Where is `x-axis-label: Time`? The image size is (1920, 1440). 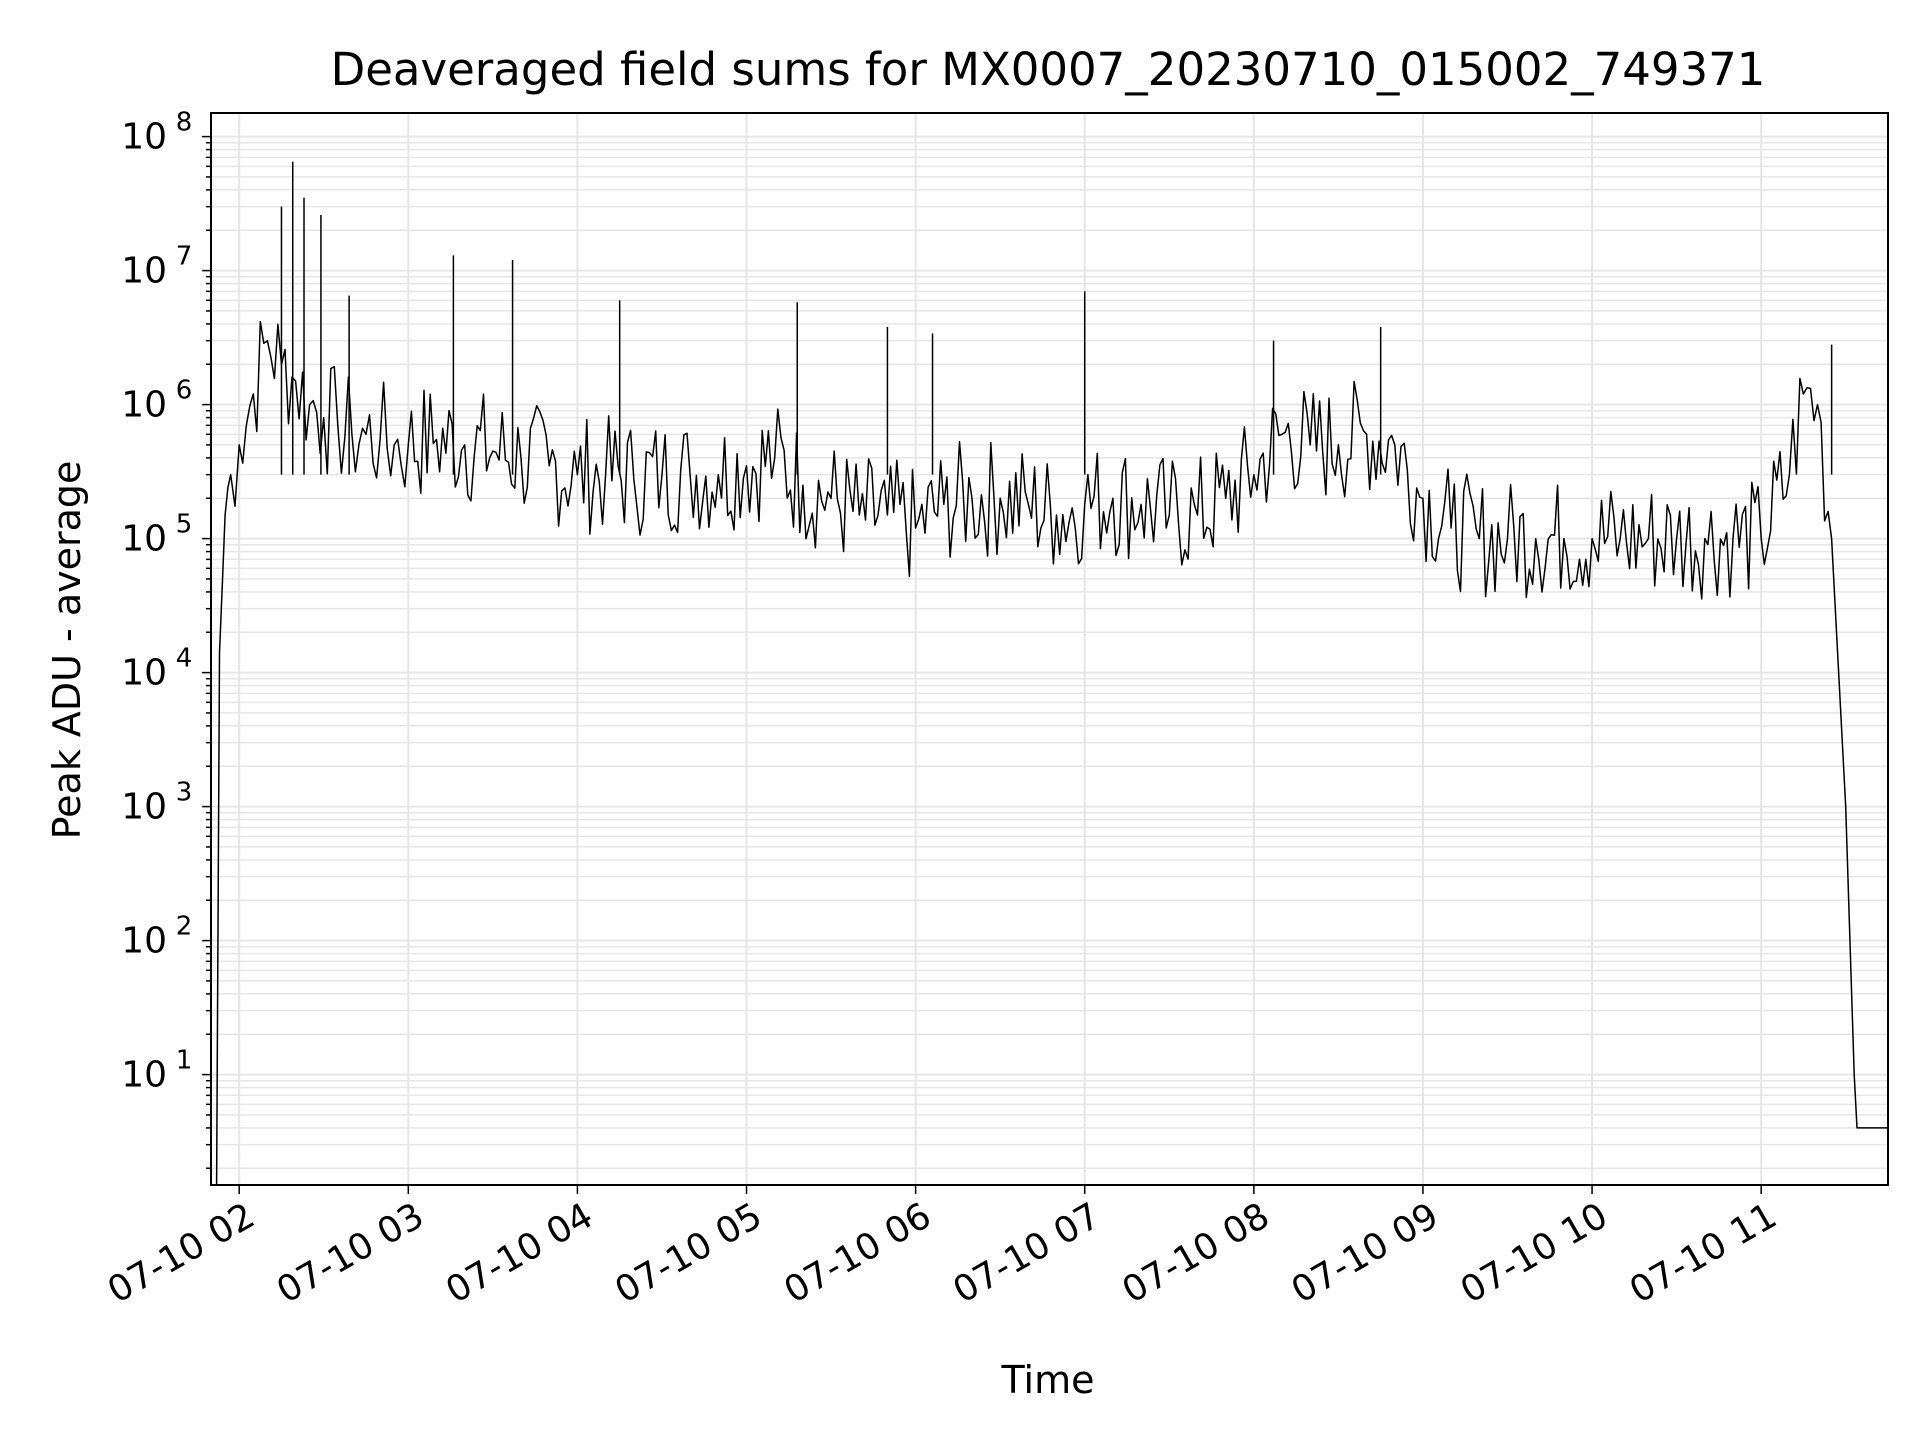
x-axis-label: Time is located at coordinates (1048, 1380).